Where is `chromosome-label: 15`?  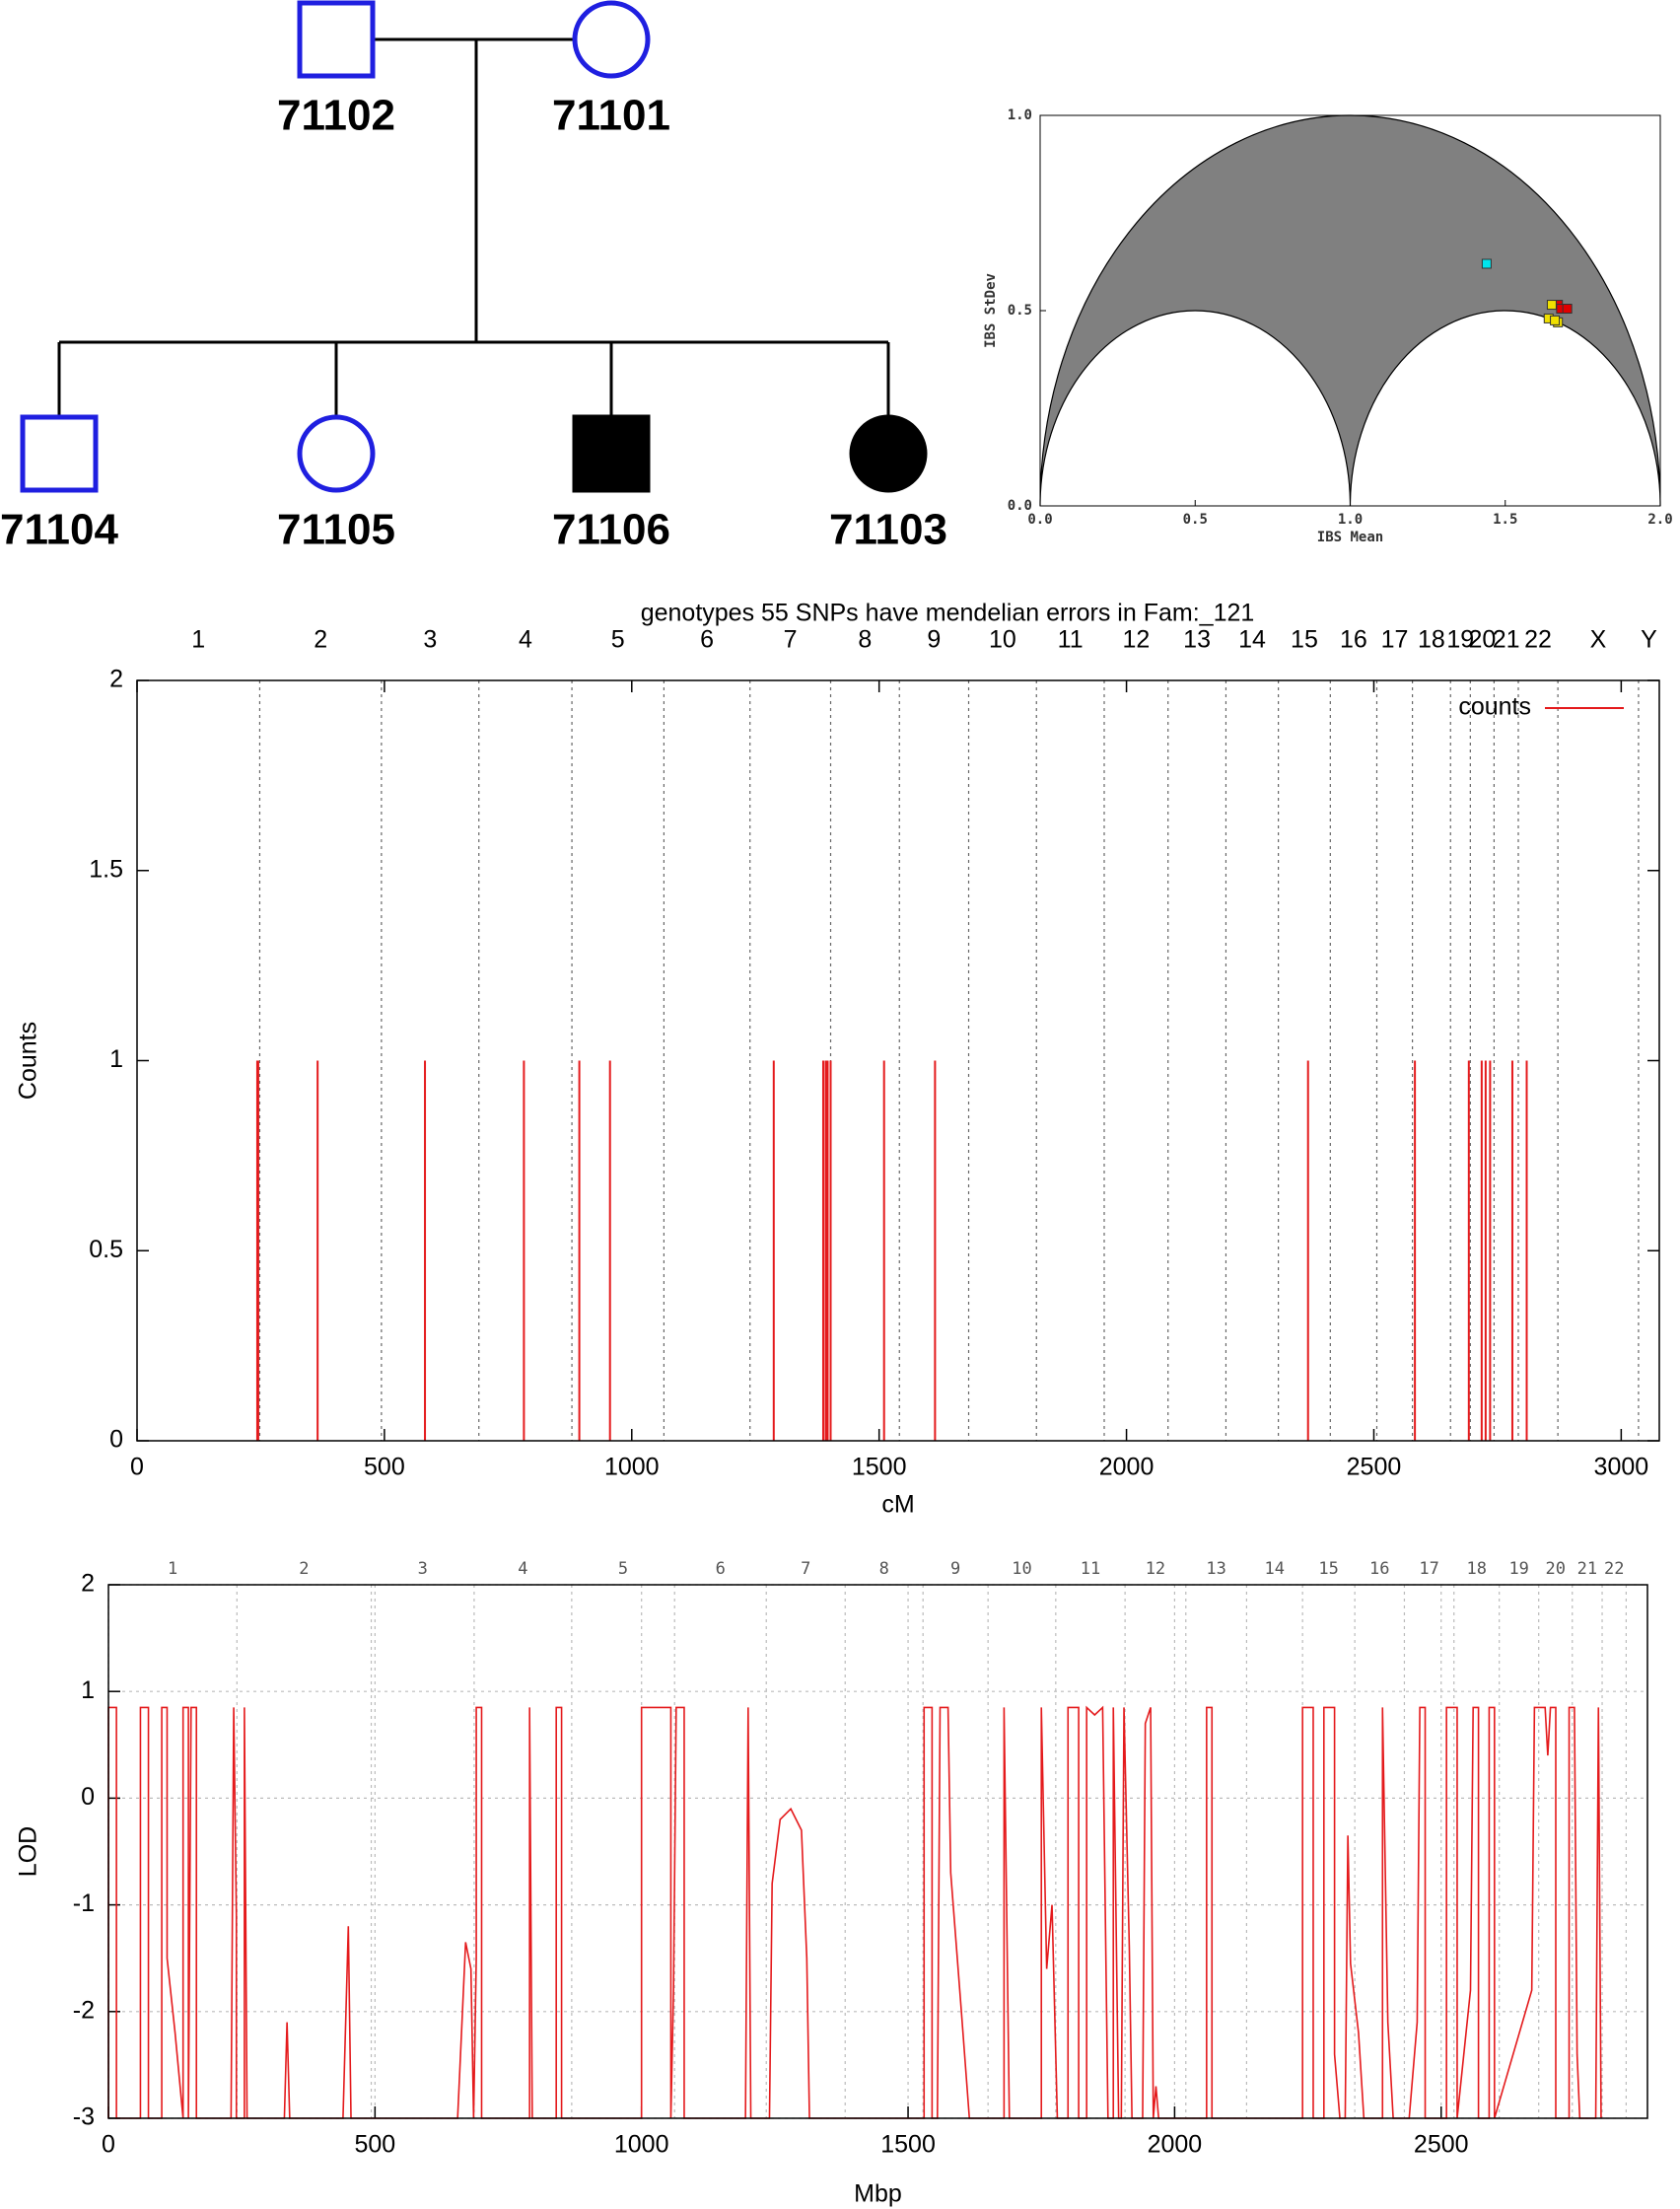 chromosome-label: 15 is located at coordinates (1304, 640).